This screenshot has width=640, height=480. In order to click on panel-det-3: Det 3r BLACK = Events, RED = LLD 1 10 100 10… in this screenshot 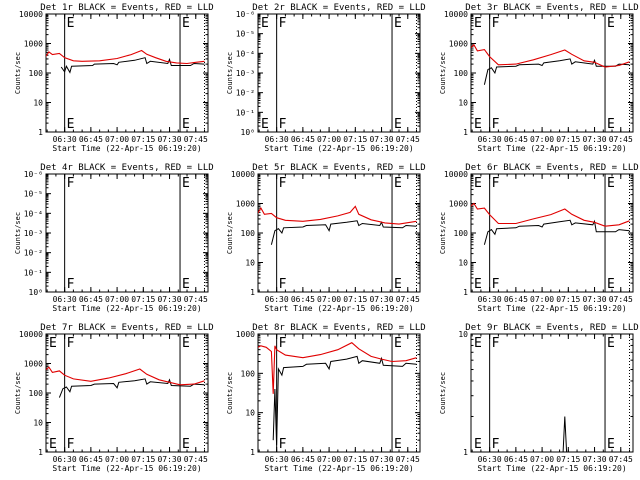, I will do `click(539, 78)`.